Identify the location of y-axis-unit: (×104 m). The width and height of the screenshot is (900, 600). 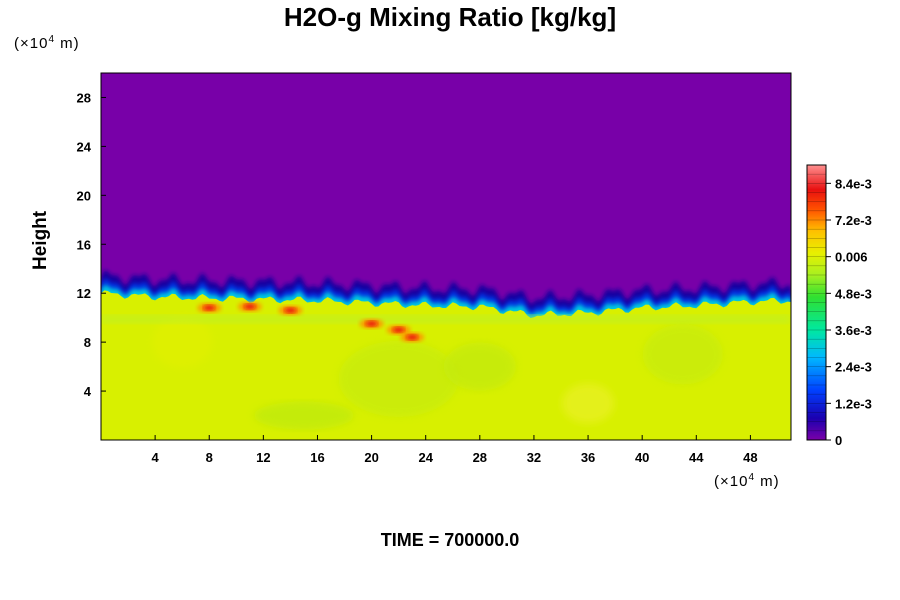
(47, 43).